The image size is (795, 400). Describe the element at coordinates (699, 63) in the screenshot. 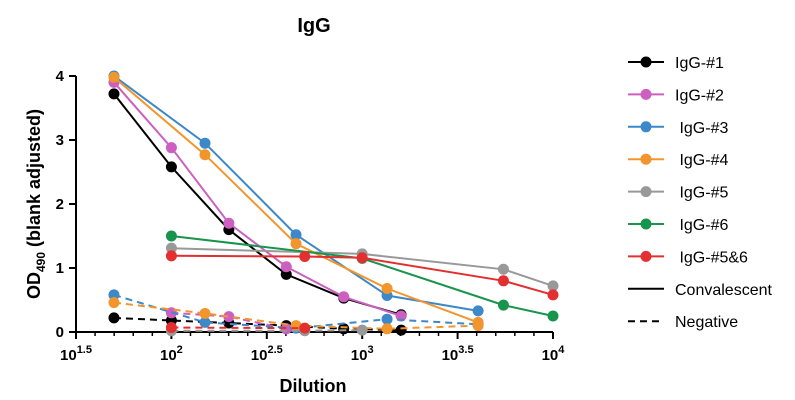

I see `legend-label: IgG-#1` at that location.